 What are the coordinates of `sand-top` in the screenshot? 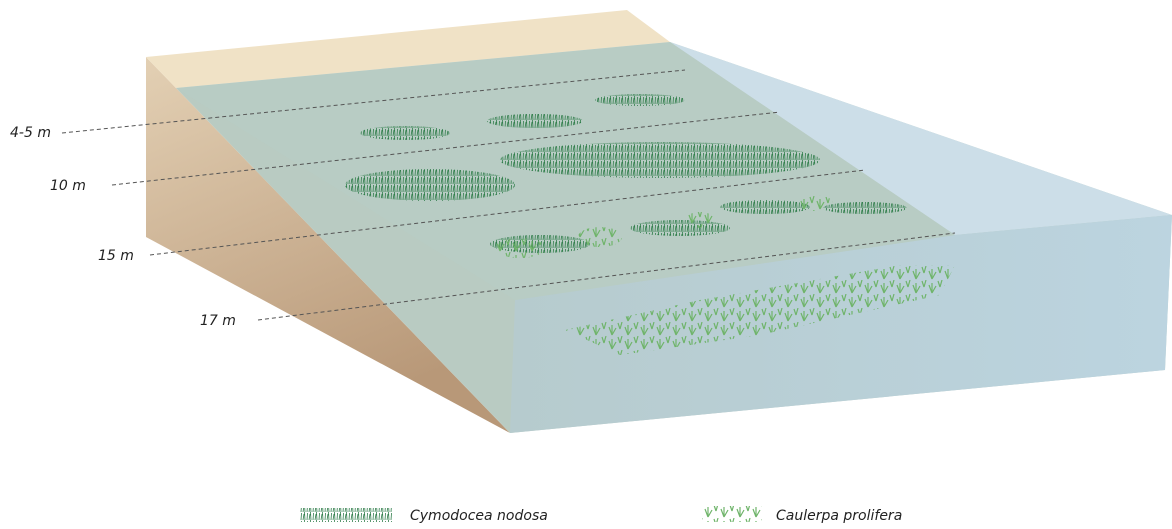 It's located at (408, 49).